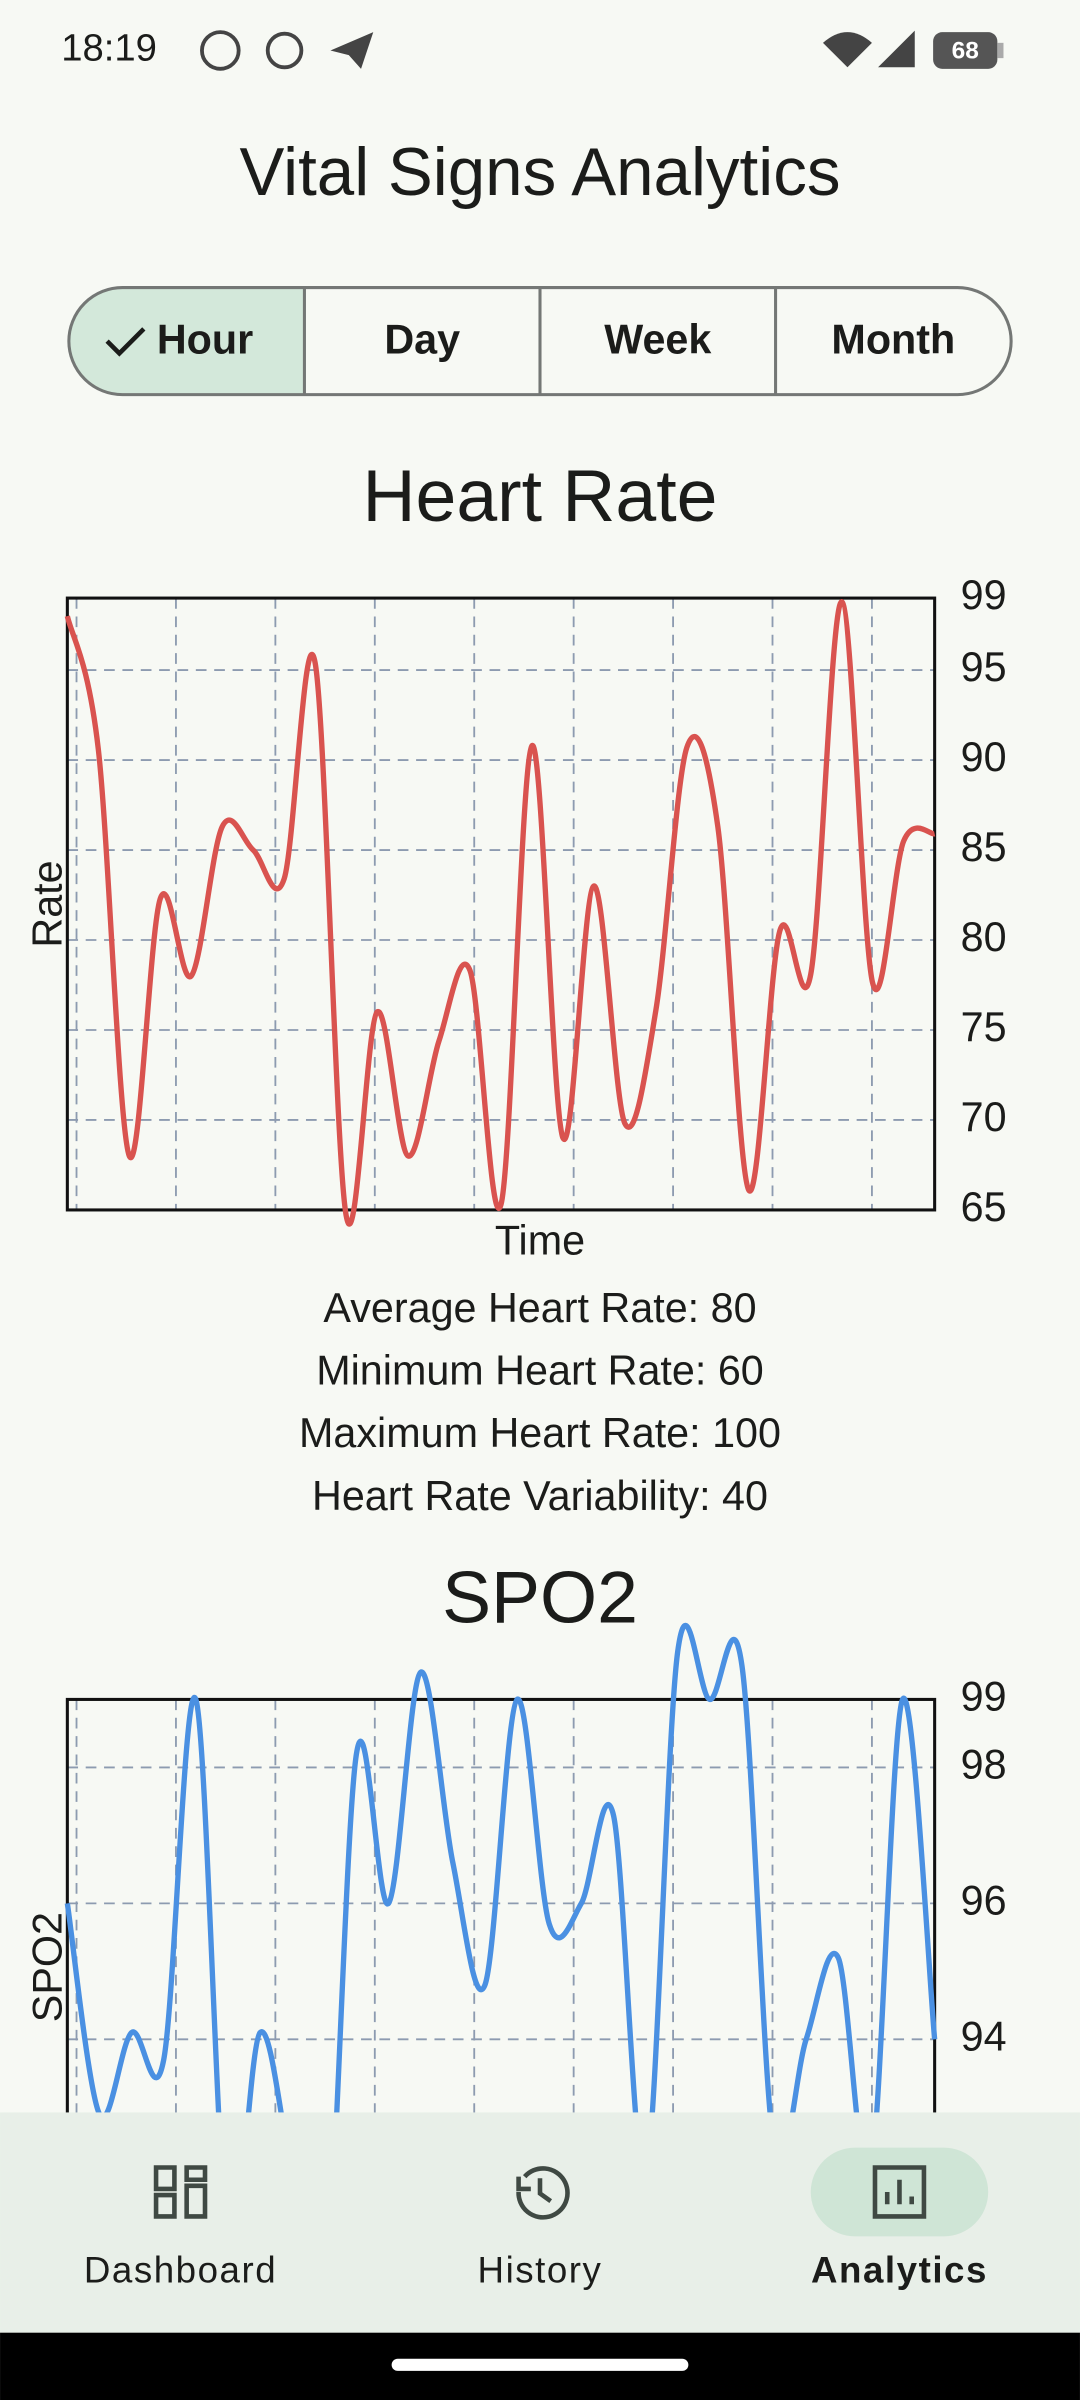 Image resolution: width=1080 pixels, height=2400 pixels. Describe the element at coordinates (1000, 50) in the screenshot. I see `battery-tip` at that location.